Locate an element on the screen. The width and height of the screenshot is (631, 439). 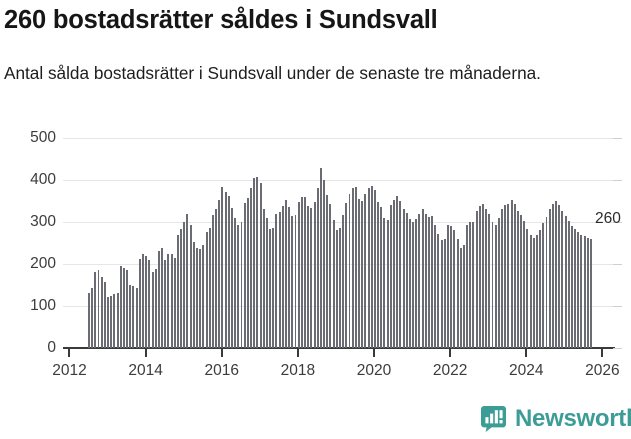
logo-wordmark: Newsworthy is located at coordinates (573, 418).